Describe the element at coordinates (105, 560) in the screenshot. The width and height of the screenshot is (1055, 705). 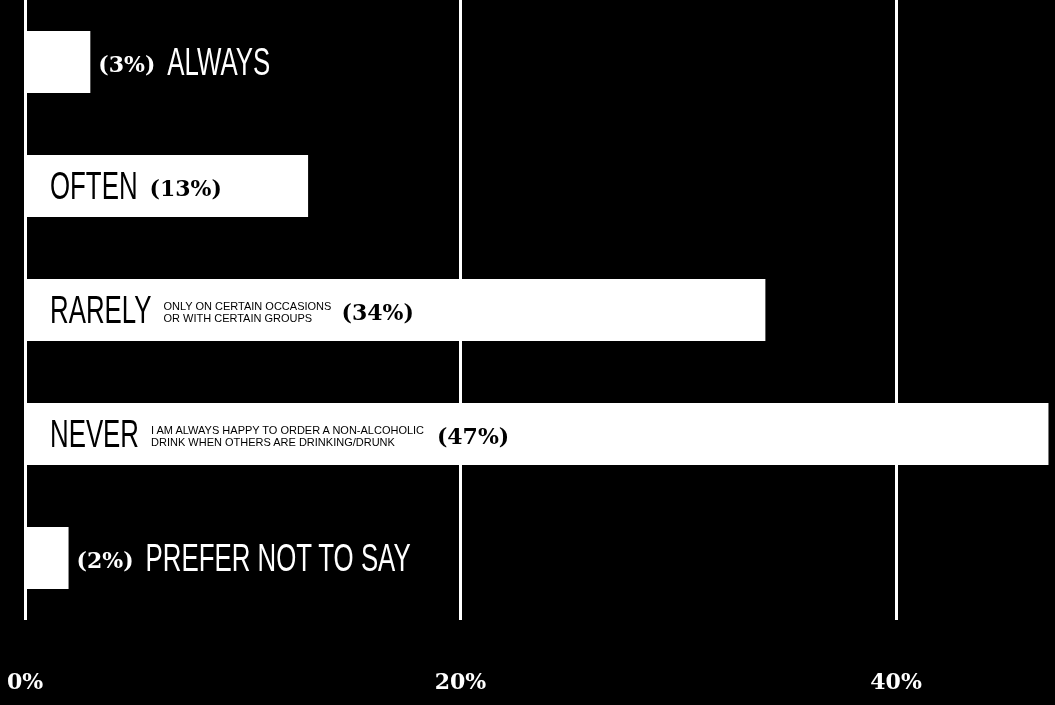
I see `data-label: (2%)` at that location.